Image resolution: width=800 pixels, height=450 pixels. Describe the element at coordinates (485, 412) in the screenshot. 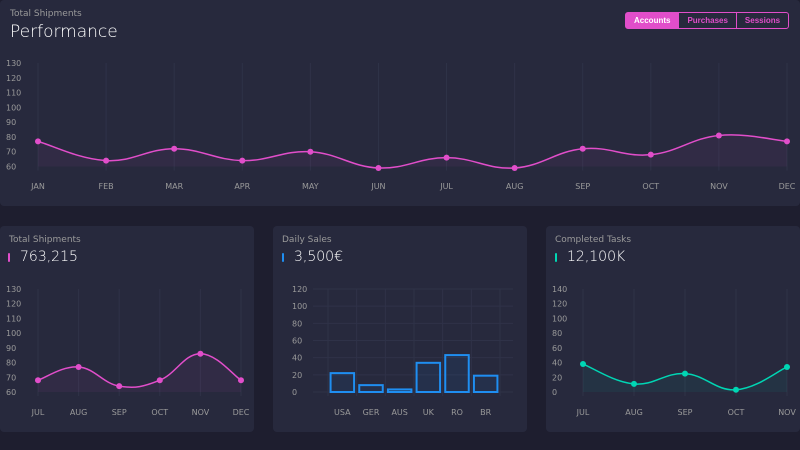

I see `x-tick-label: BR` at that location.